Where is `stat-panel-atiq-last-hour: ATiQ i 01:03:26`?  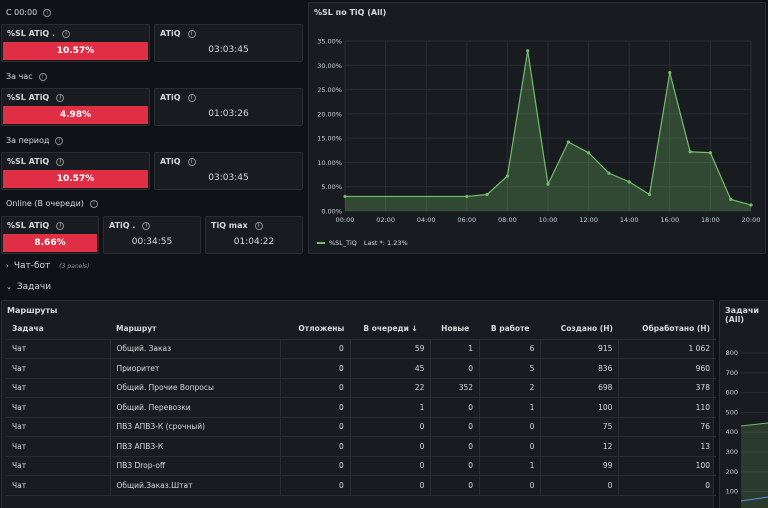 stat-panel-atiq-last-hour: ATiQ i 01:03:26 is located at coordinates (228, 107).